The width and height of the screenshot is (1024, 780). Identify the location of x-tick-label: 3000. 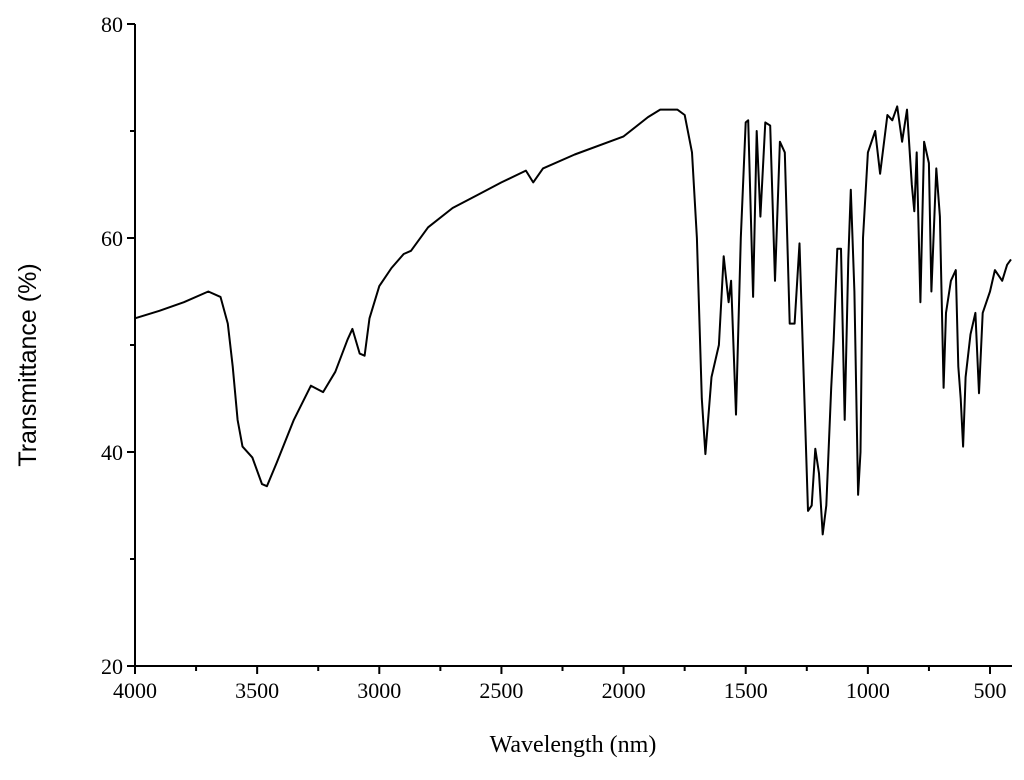
(379, 690).